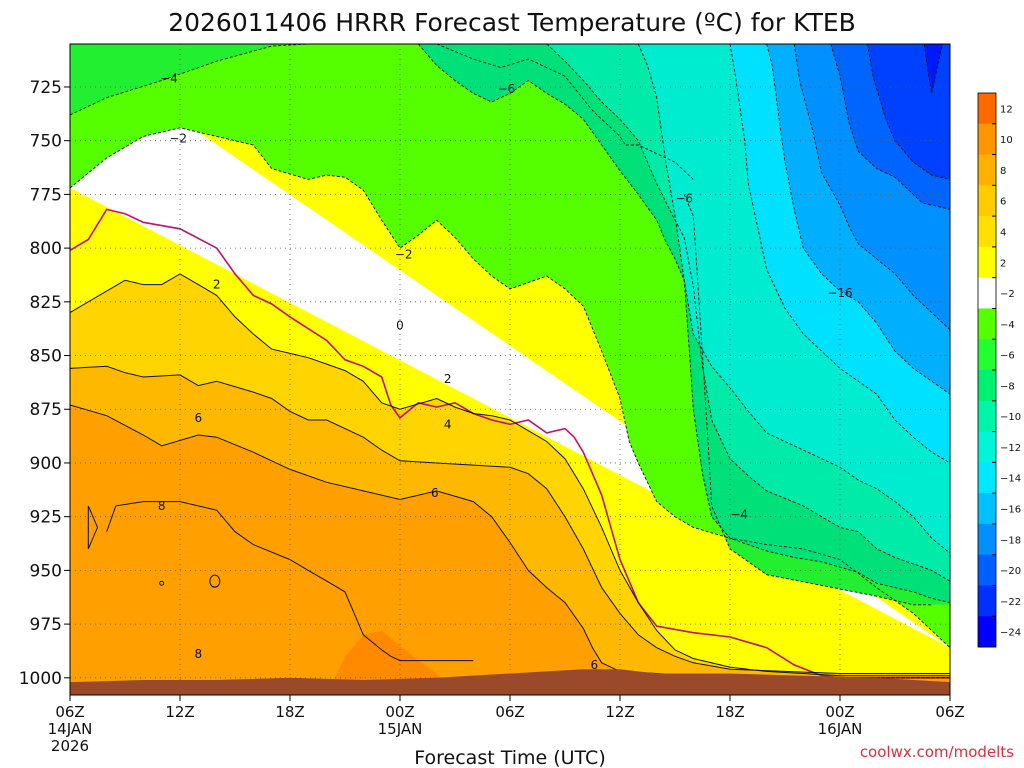 Image resolution: width=1024 pixels, height=768 pixels. I want to click on y-tick-label: 850, so click(46, 357).